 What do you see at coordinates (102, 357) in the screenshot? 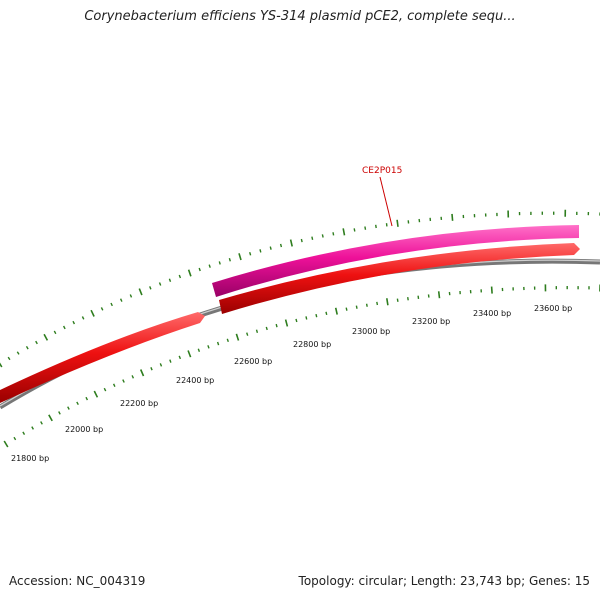
I see `gene-arrow-left` at bounding box center [102, 357].